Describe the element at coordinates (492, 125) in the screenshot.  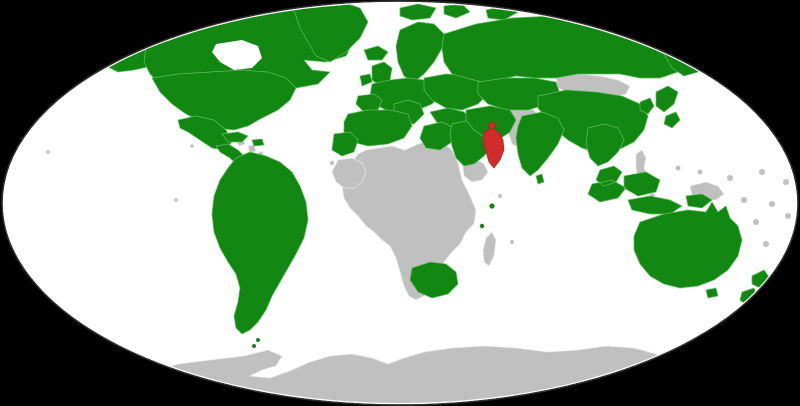
I see `region-oman-musandam-red` at that location.